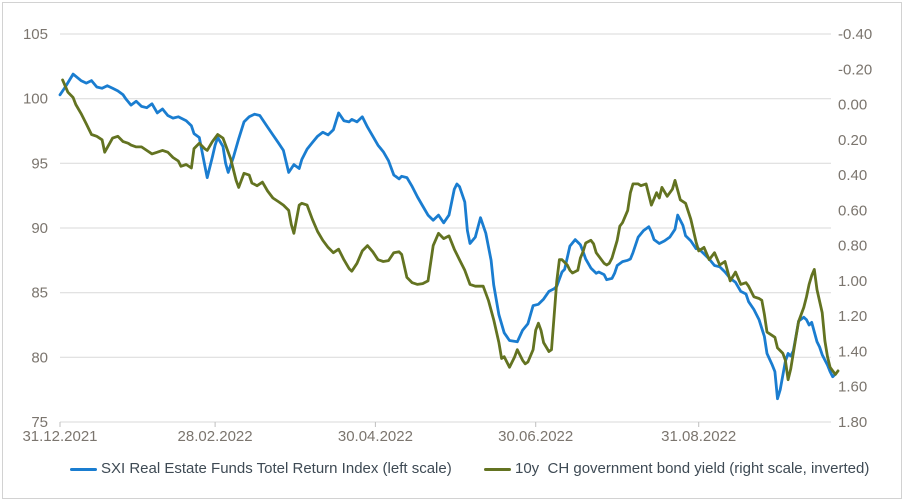  I want to click on y-right-tick-label: -0.40, so click(855, 34).